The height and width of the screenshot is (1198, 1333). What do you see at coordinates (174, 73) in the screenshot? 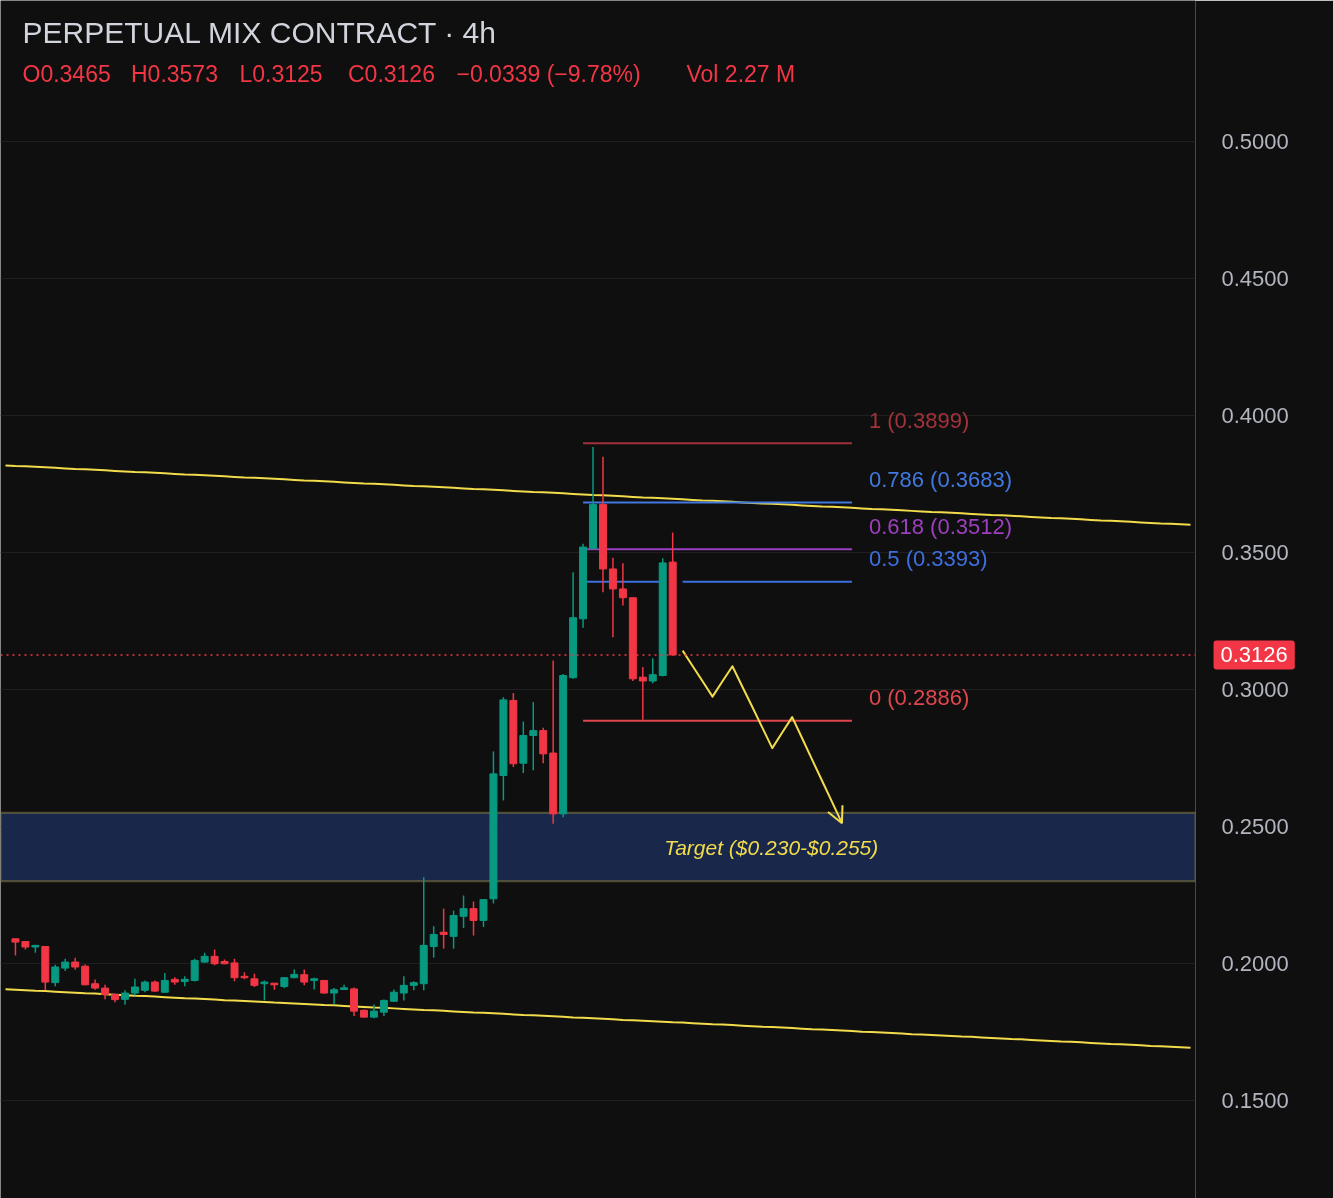
I see `annotation: H0.3573` at bounding box center [174, 73].